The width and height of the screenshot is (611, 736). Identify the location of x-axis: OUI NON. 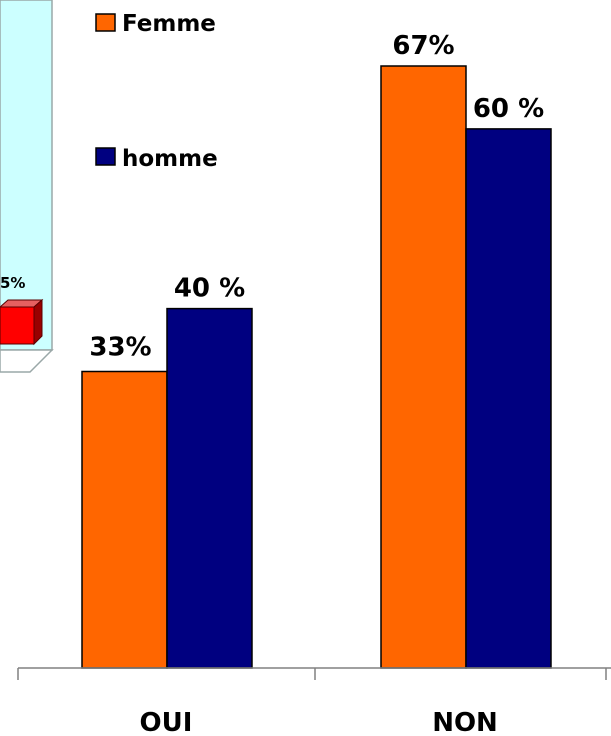
(314, 701).